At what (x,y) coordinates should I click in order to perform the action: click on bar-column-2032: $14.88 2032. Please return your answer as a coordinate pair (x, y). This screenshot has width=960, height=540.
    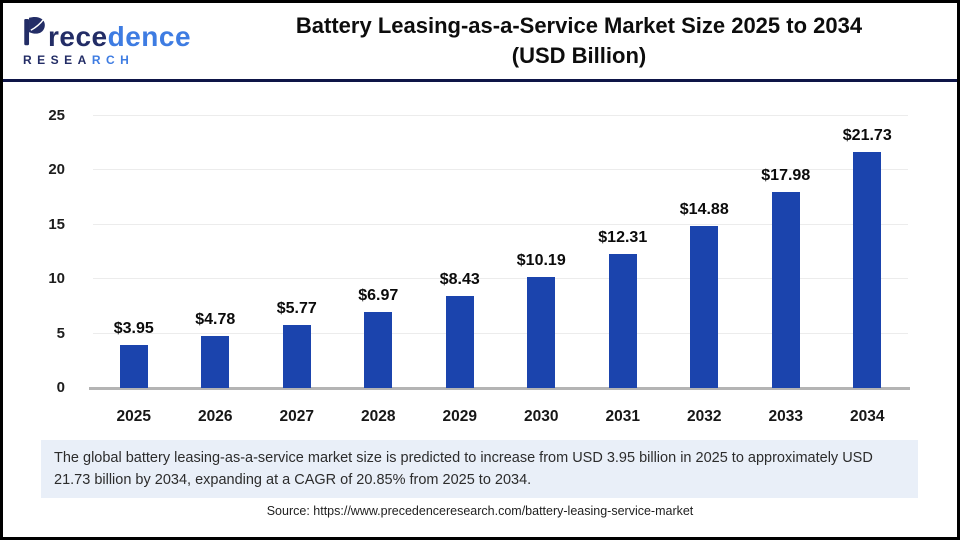
    Looking at the image, I should click on (705, 270).